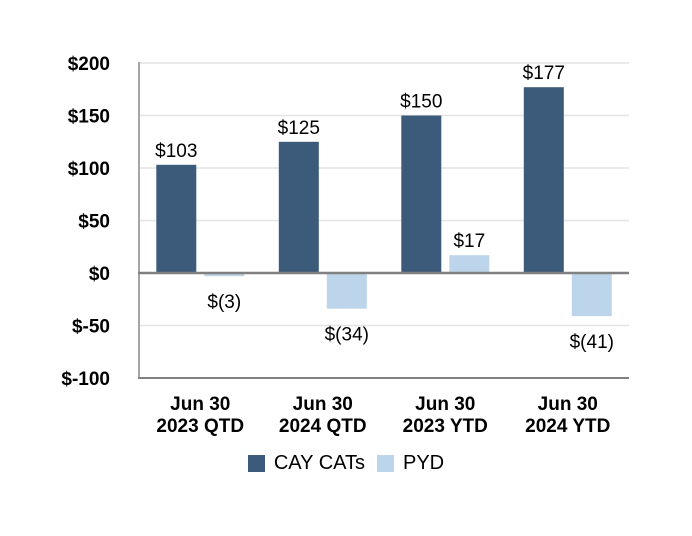  What do you see at coordinates (89, 169) in the screenshot?
I see `y-tick-label-100: $100` at bounding box center [89, 169].